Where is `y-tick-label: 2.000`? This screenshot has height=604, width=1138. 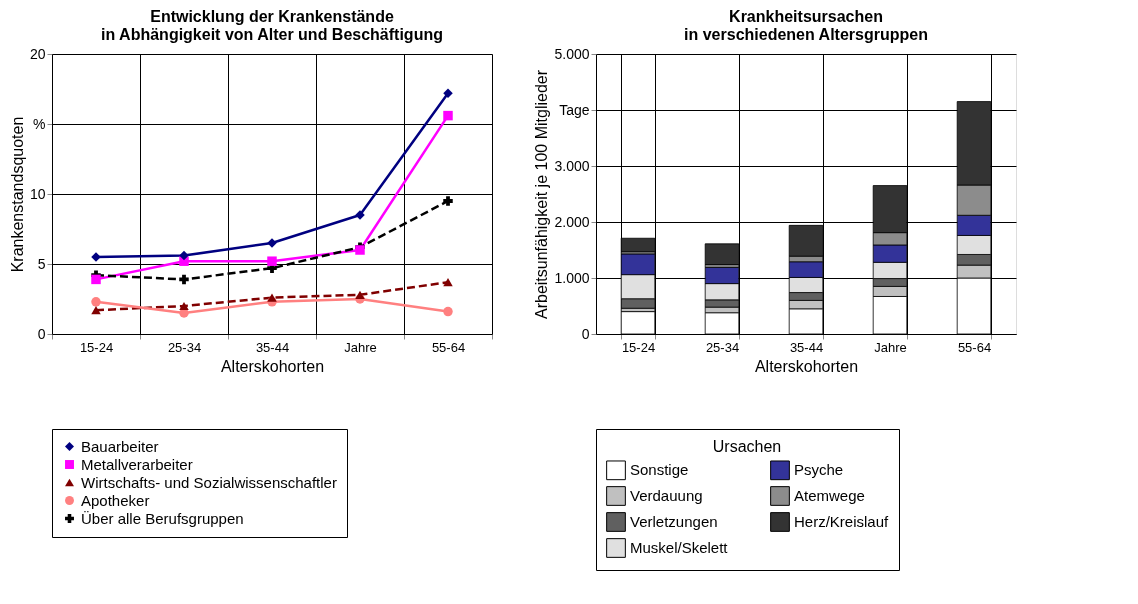 y-tick-label: 2.000 is located at coordinates (572, 221).